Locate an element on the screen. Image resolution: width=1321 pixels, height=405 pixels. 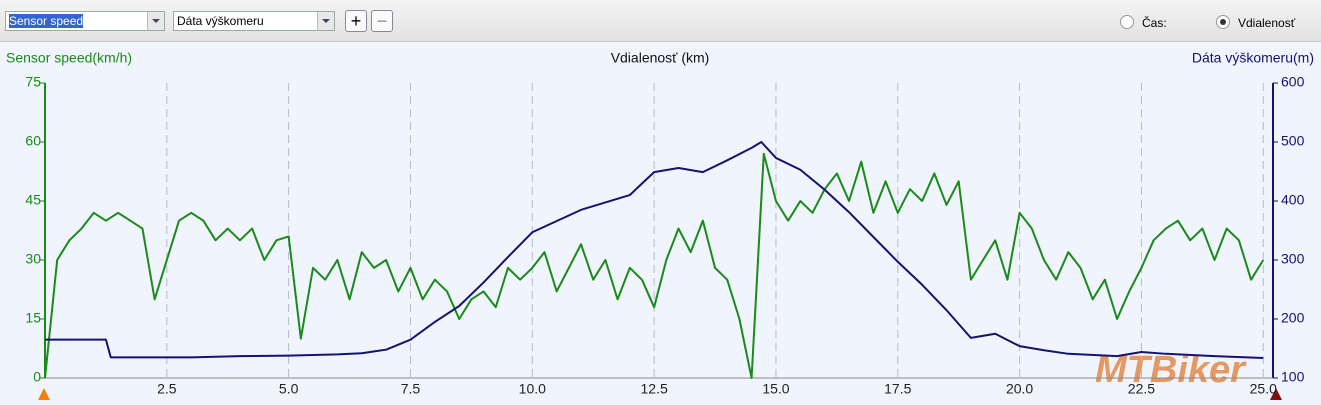
y2-tick-label: 400 is located at coordinates (1293, 200).